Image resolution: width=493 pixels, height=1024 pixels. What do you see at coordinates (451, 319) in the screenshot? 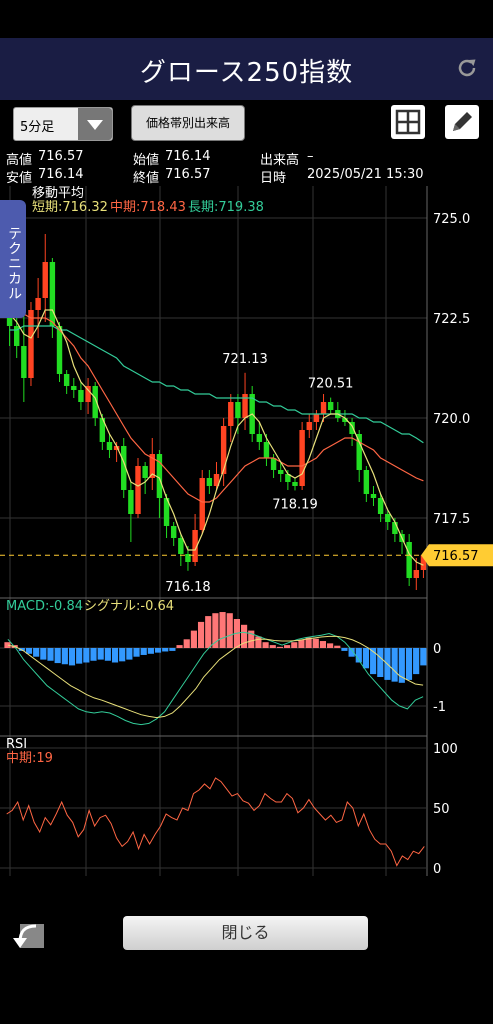
I see `y-tick-label: 722.5` at bounding box center [451, 319].